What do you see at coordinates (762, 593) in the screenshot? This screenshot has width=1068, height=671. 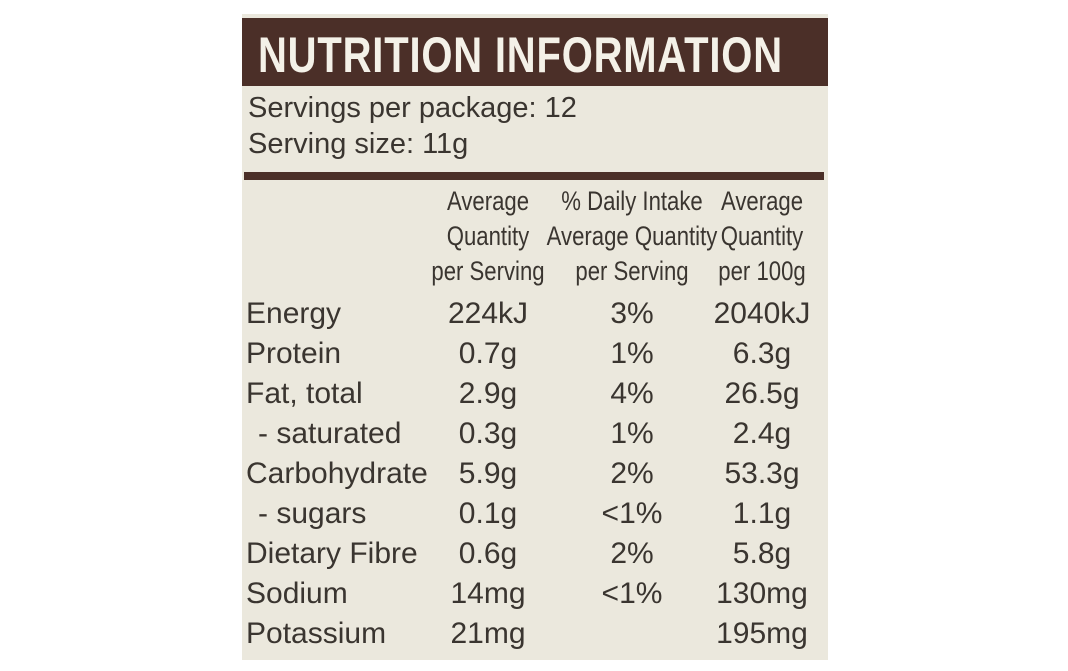 I see `cell-value: 130mg` at bounding box center [762, 593].